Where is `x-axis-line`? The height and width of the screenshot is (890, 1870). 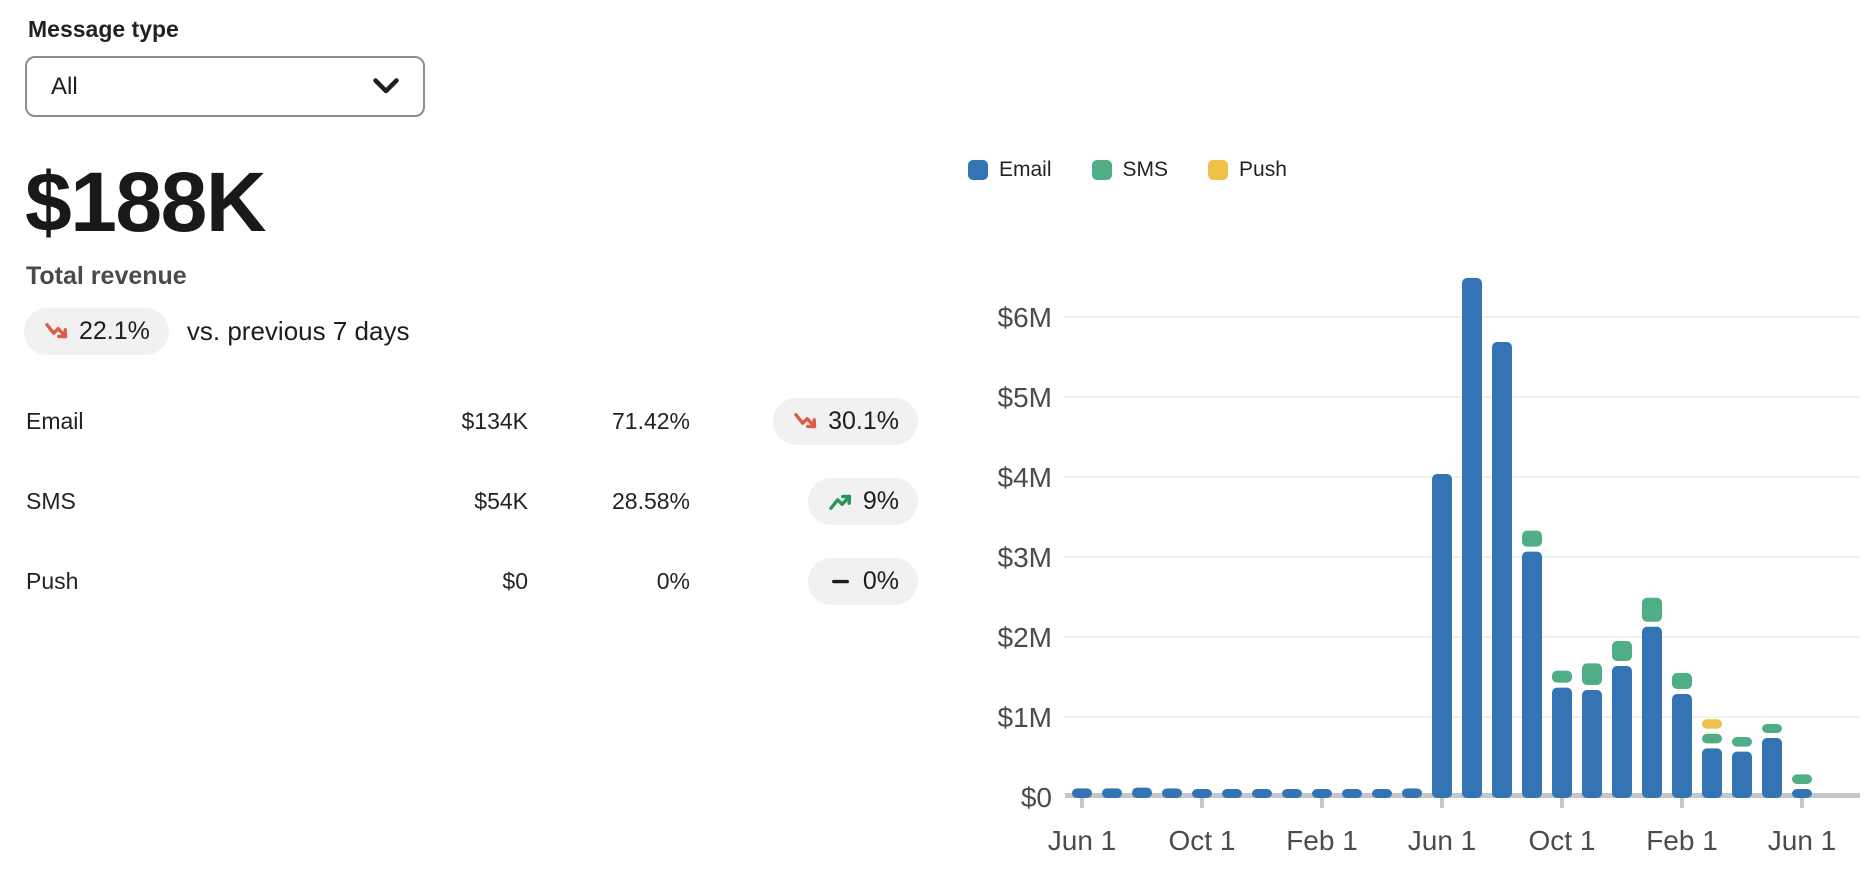 x-axis-line is located at coordinates (1462, 795).